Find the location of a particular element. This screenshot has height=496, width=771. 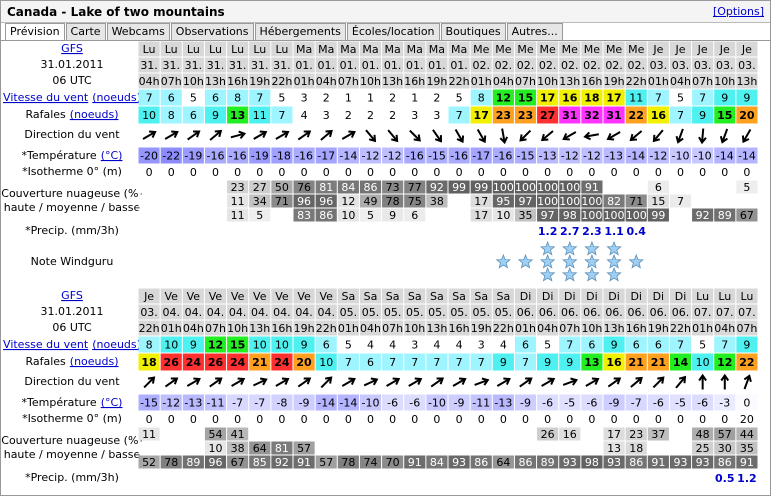

cell-value: -6 is located at coordinates (591, 403).